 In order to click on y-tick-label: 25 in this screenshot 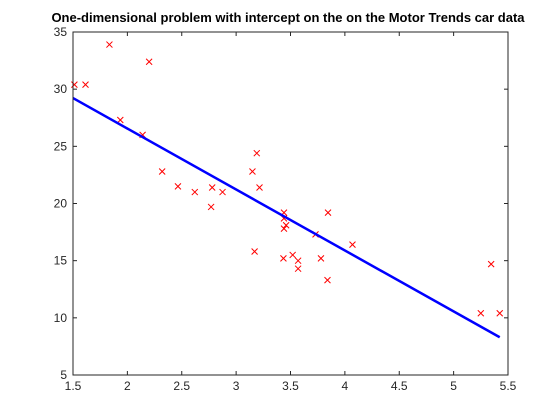, I will do `click(61, 146)`.